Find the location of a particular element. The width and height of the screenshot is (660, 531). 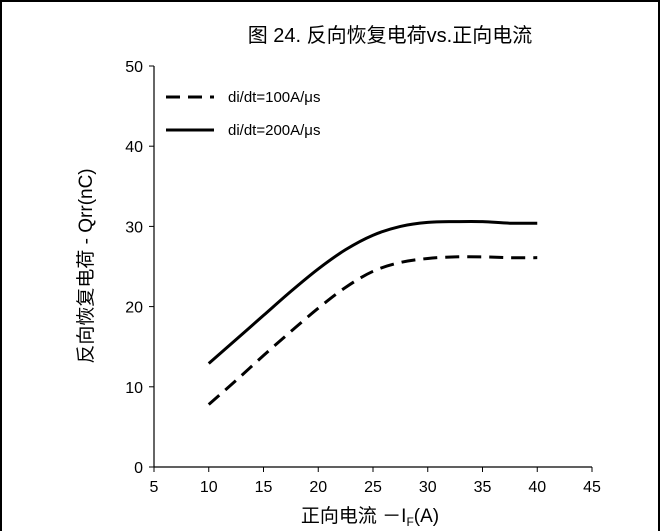

y-tick-label: 20 is located at coordinates (134, 308).